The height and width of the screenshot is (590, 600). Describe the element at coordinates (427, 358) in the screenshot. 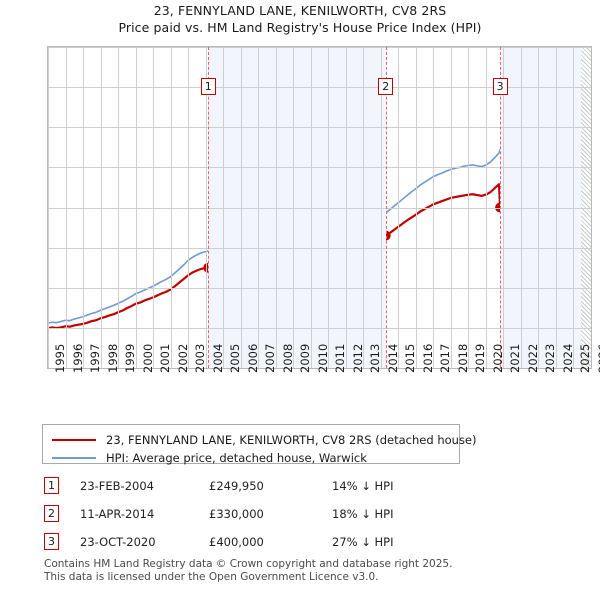

I see `x-axis-tick-label: 2016` at that location.